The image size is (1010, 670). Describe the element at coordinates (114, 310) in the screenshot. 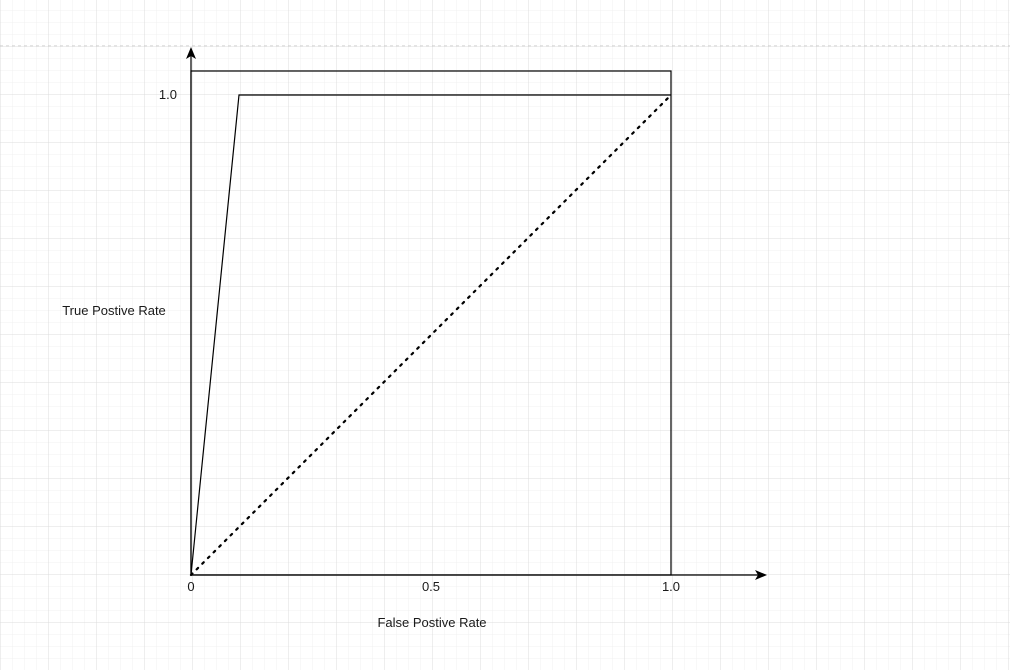

I see `y-axis-label: True Postive Rate` at that location.